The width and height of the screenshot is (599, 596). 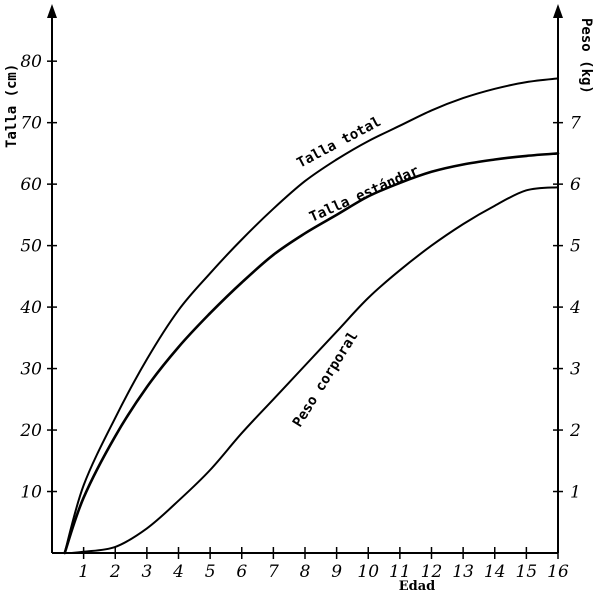 What do you see at coordinates (31, 370) in the screenshot?
I see `y-left-tick-label: 30` at bounding box center [31, 370].